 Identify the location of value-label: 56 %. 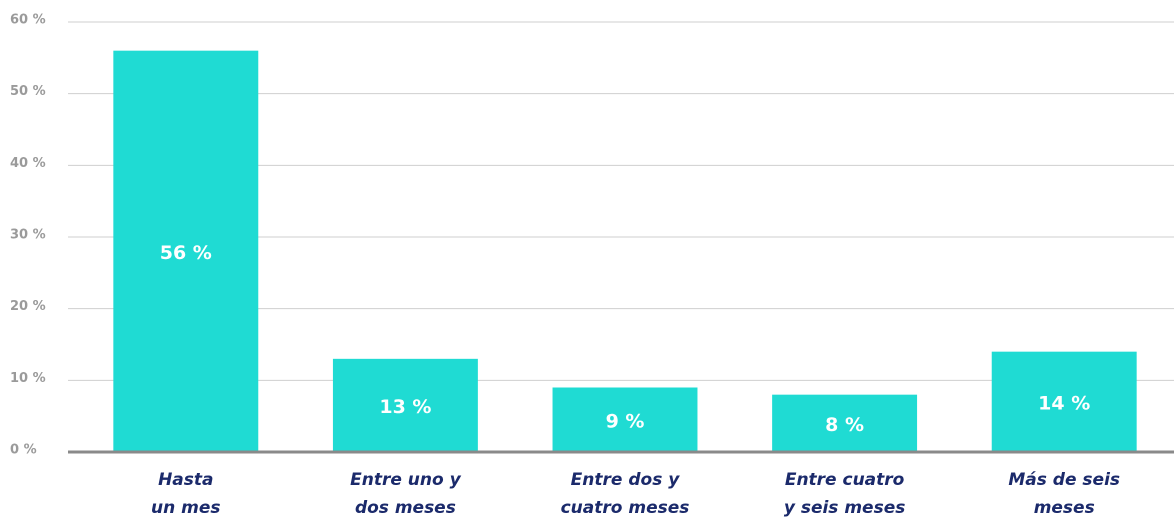
(186, 253).